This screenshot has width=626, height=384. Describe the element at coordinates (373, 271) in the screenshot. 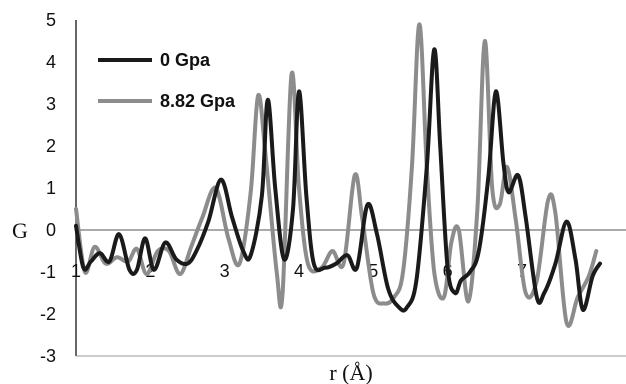

I see `x-tick-label: 5` at that location.